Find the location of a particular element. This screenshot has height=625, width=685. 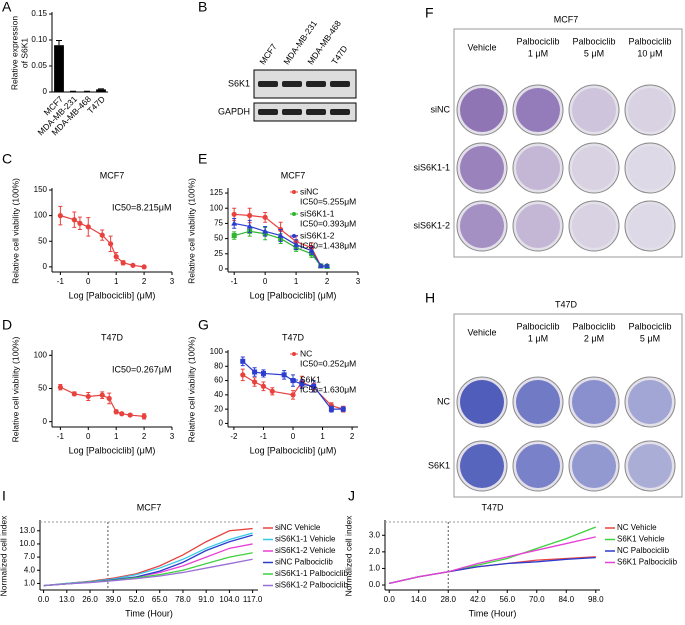

y-tick-label: 13.0 is located at coordinates (27, 530).